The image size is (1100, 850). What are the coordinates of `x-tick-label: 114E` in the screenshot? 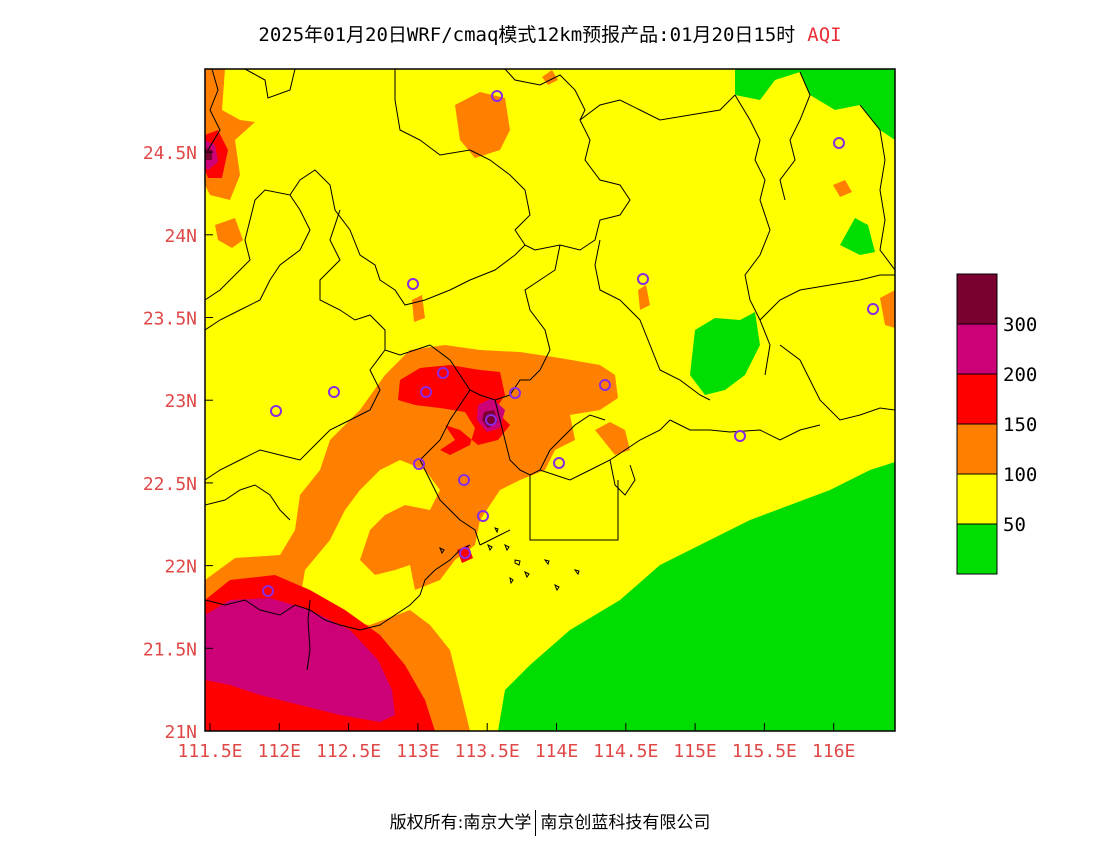 It's located at (556, 751).